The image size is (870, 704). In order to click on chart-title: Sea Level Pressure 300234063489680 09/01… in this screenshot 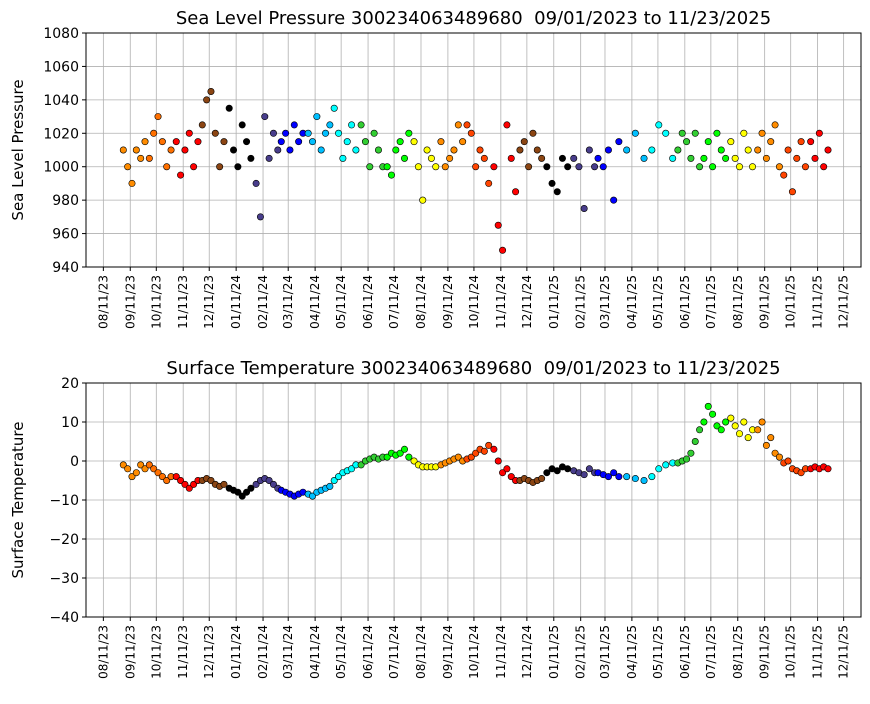, I will do `click(473, 18)`.